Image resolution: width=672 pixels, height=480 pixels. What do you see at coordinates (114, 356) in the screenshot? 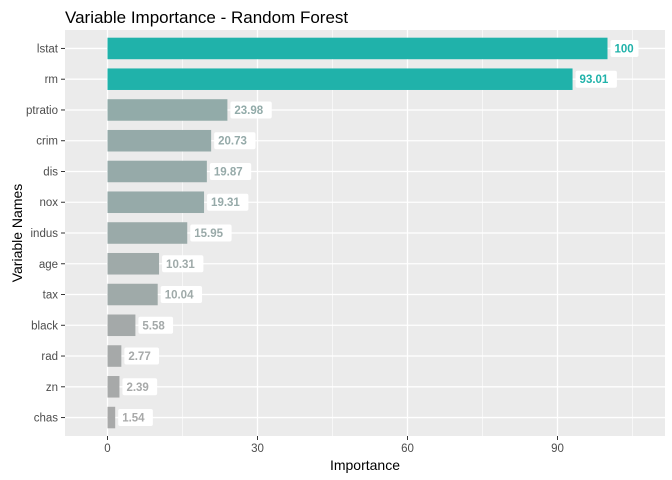
I see `bar-rad` at bounding box center [114, 356].